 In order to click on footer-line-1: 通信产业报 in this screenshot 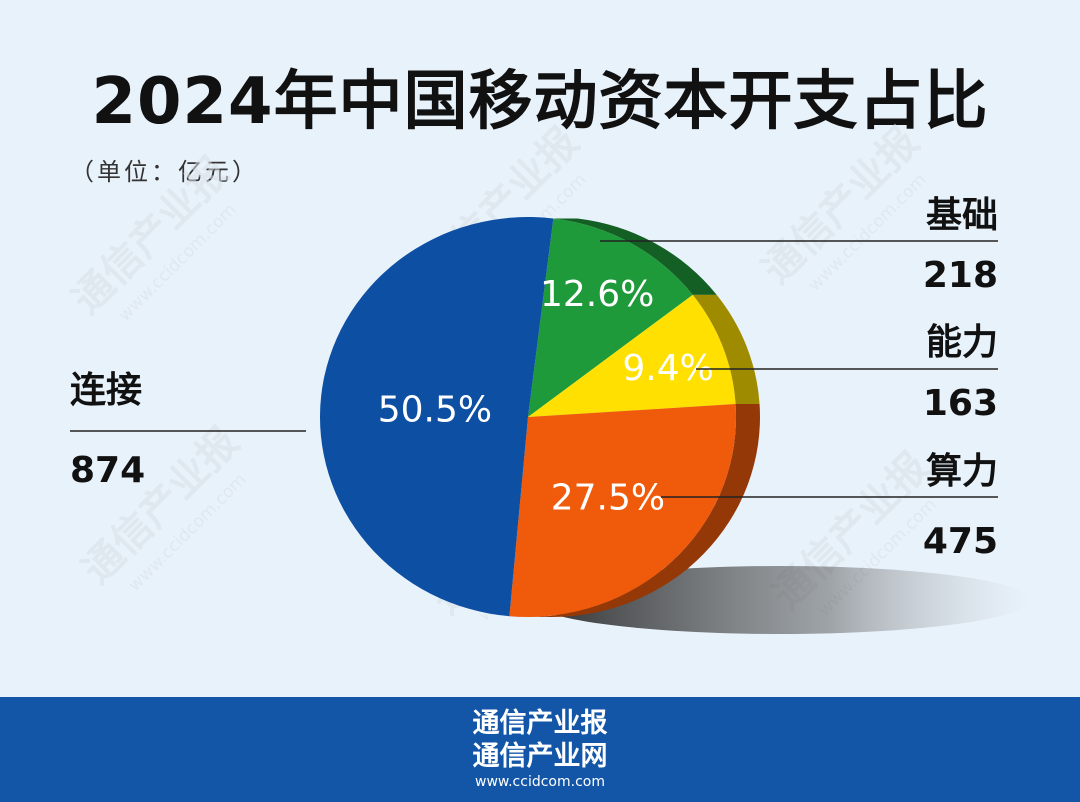, I will do `click(540, 723)`.